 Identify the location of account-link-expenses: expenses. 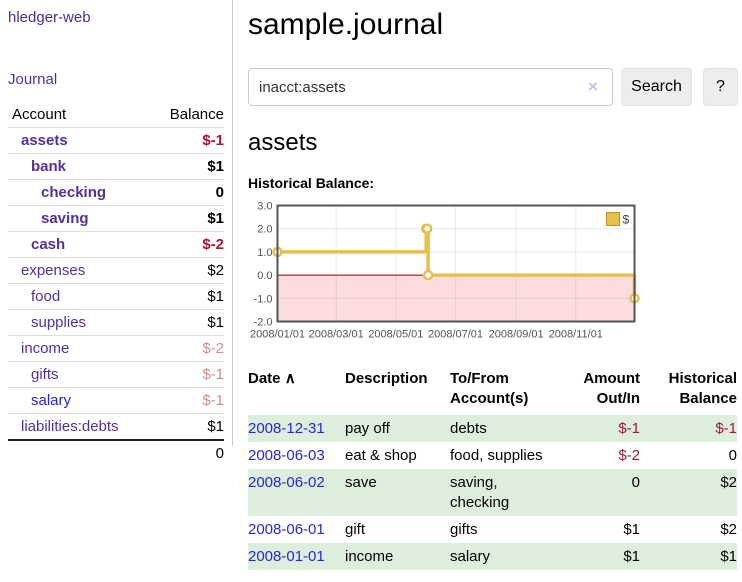
(53, 270).